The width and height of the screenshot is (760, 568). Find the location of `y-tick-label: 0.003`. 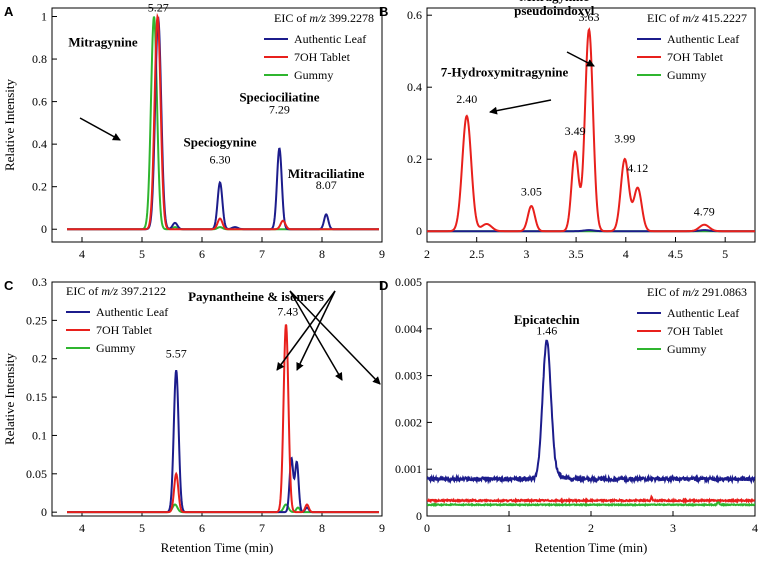

y-tick-label: 0.003 is located at coordinates (408, 376).